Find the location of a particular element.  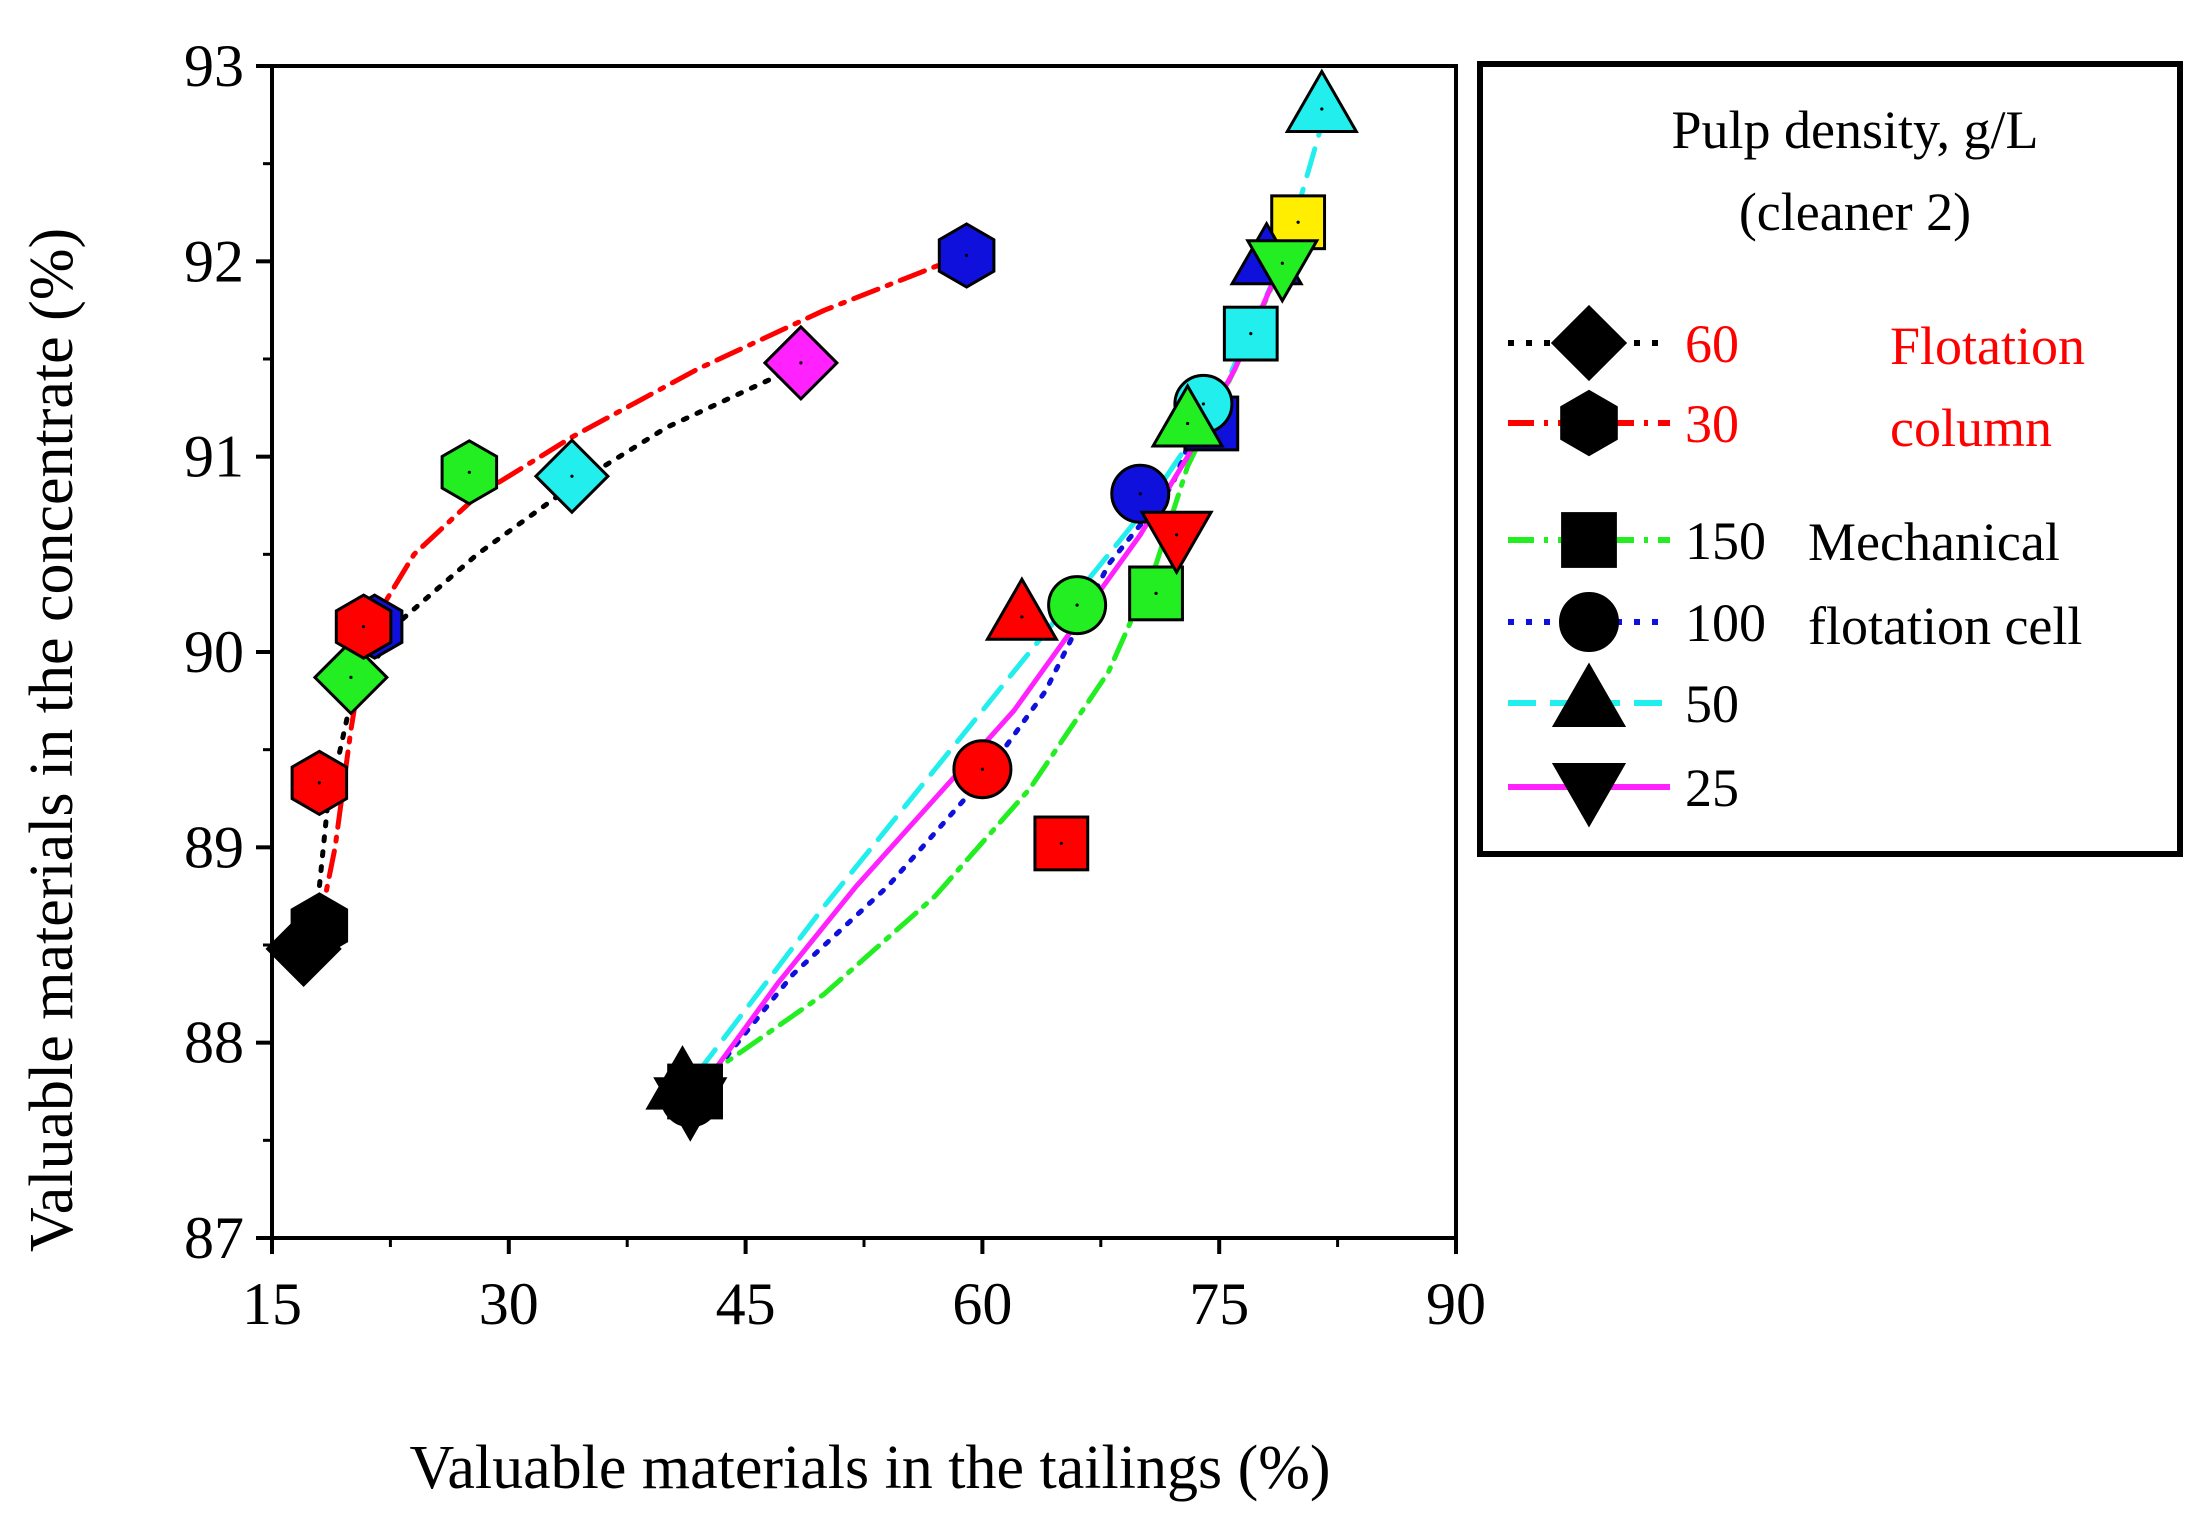

x-tick-label: 30 is located at coordinates (509, 1304).